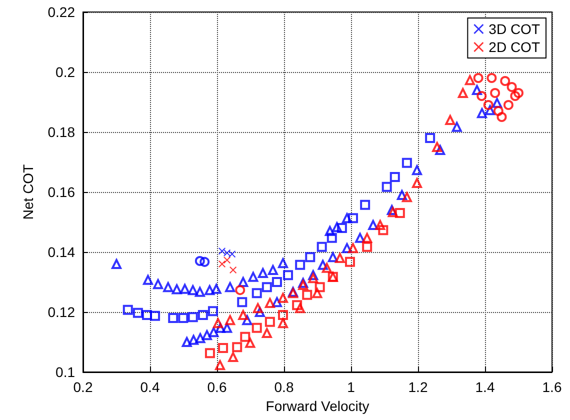 Image resolution: width=570 pixels, height=420 pixels. What do you see at coordinates (62, 132) in the screenshot?
I see `y-tick-label: 0.18` at bounding box center [62, 132].